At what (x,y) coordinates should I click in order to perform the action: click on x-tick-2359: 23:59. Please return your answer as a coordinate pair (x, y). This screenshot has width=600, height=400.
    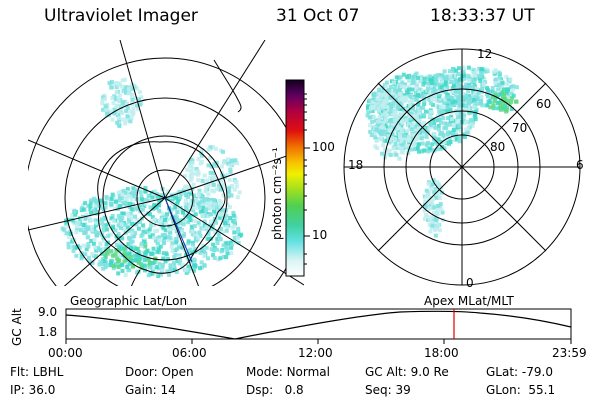
    Looking at the image, I should click on (569, 353).